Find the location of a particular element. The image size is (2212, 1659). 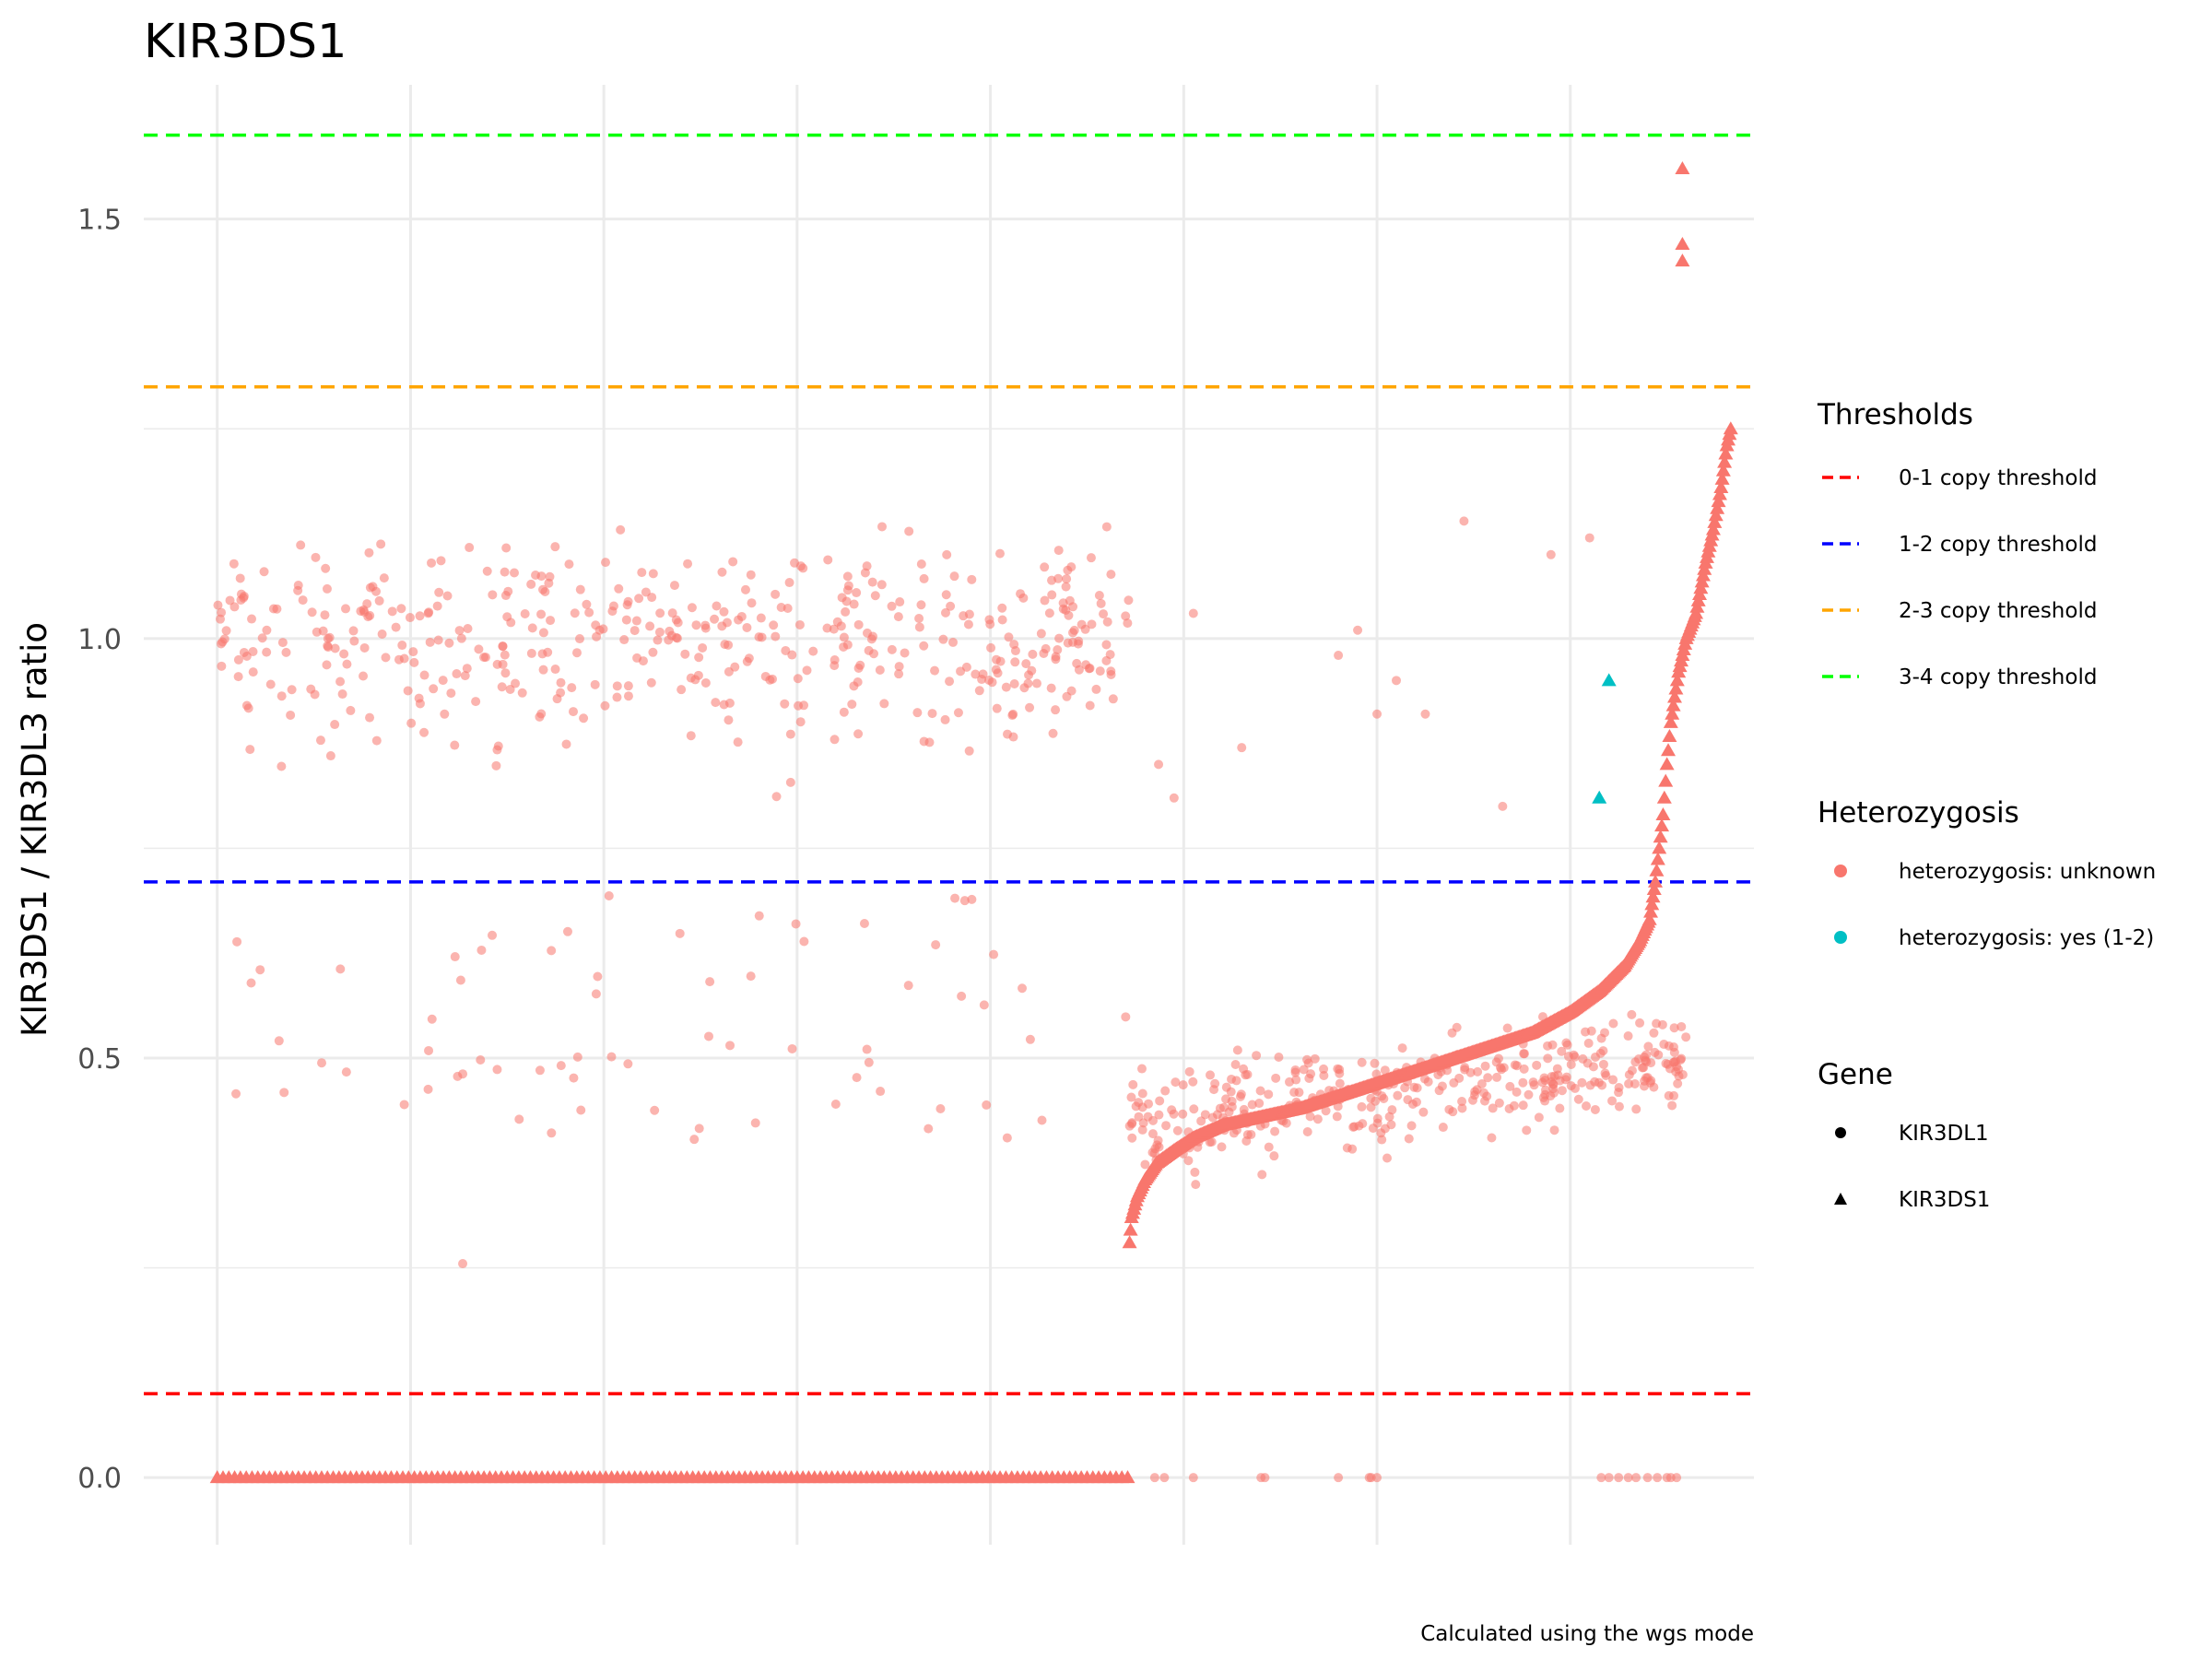

chart-title: KIR3DS1 is located at coordinates (245, 42).